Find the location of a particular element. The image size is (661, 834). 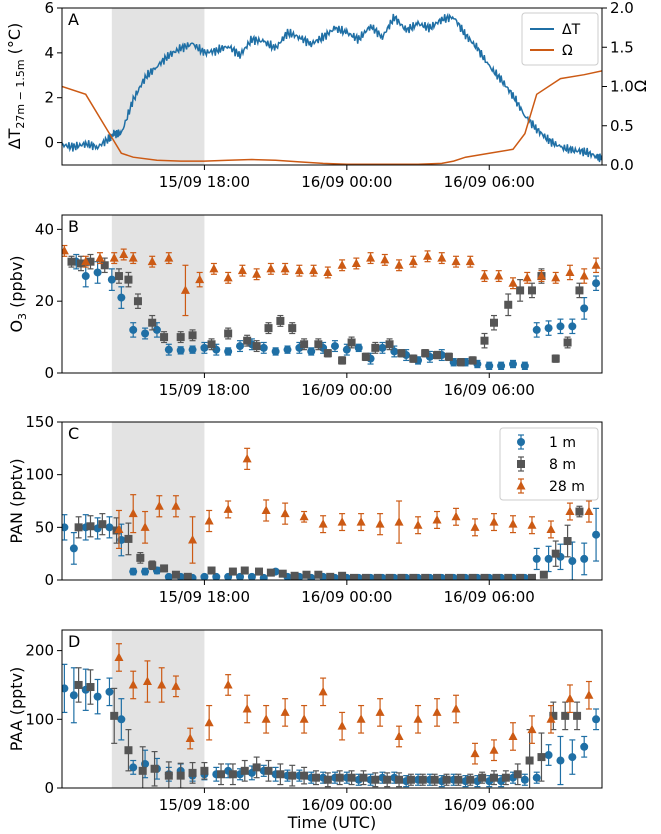

plot-b is located at coordinates (331, 307).